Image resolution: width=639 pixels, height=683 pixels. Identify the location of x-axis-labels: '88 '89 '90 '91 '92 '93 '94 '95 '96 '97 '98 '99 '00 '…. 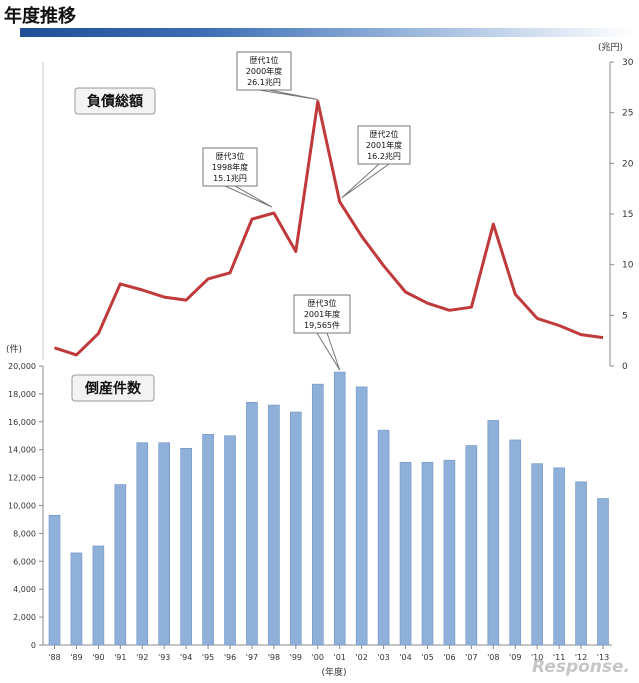
(328, 653).